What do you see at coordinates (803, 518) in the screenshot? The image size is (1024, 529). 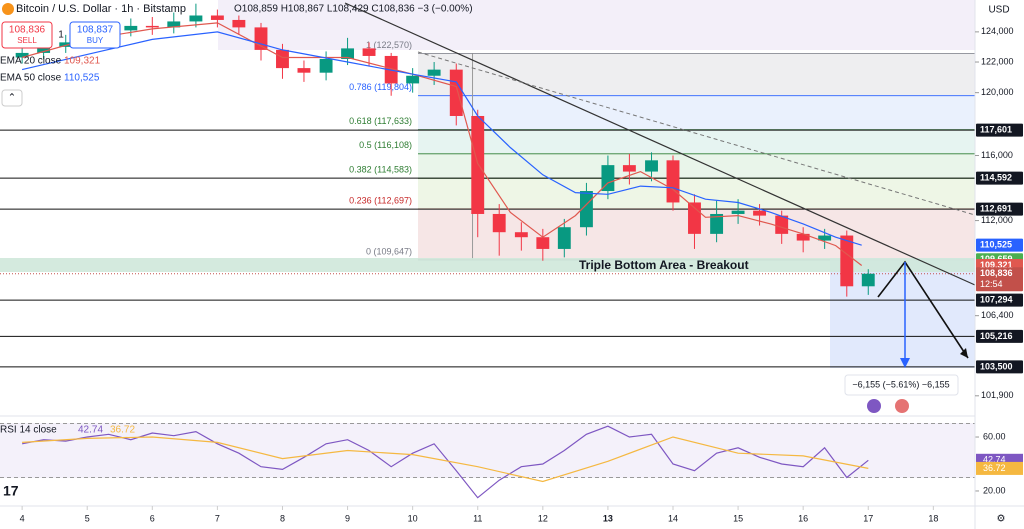 I see `x-tick-label: 16` at bounding box center [803, 518].